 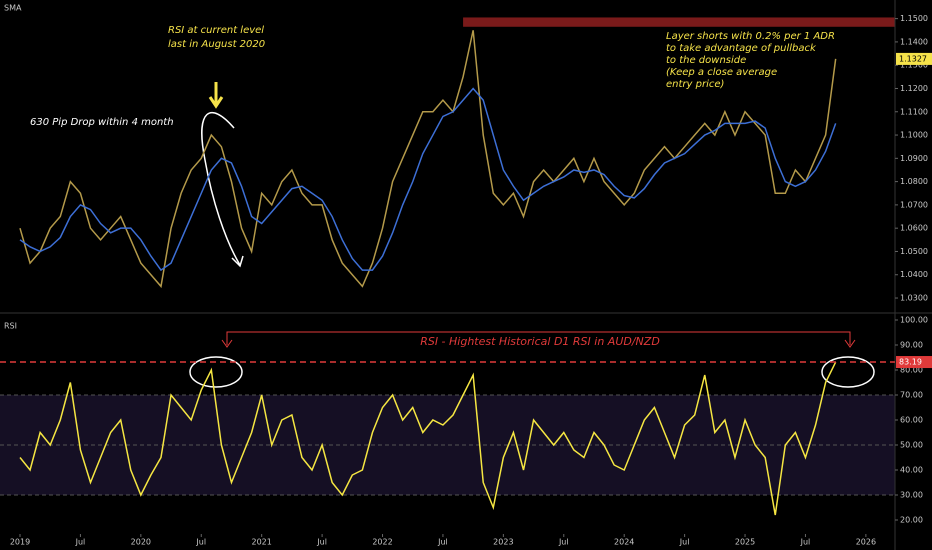 I want to click on y-tick-label: 50.00, so click(x=911, y=445).